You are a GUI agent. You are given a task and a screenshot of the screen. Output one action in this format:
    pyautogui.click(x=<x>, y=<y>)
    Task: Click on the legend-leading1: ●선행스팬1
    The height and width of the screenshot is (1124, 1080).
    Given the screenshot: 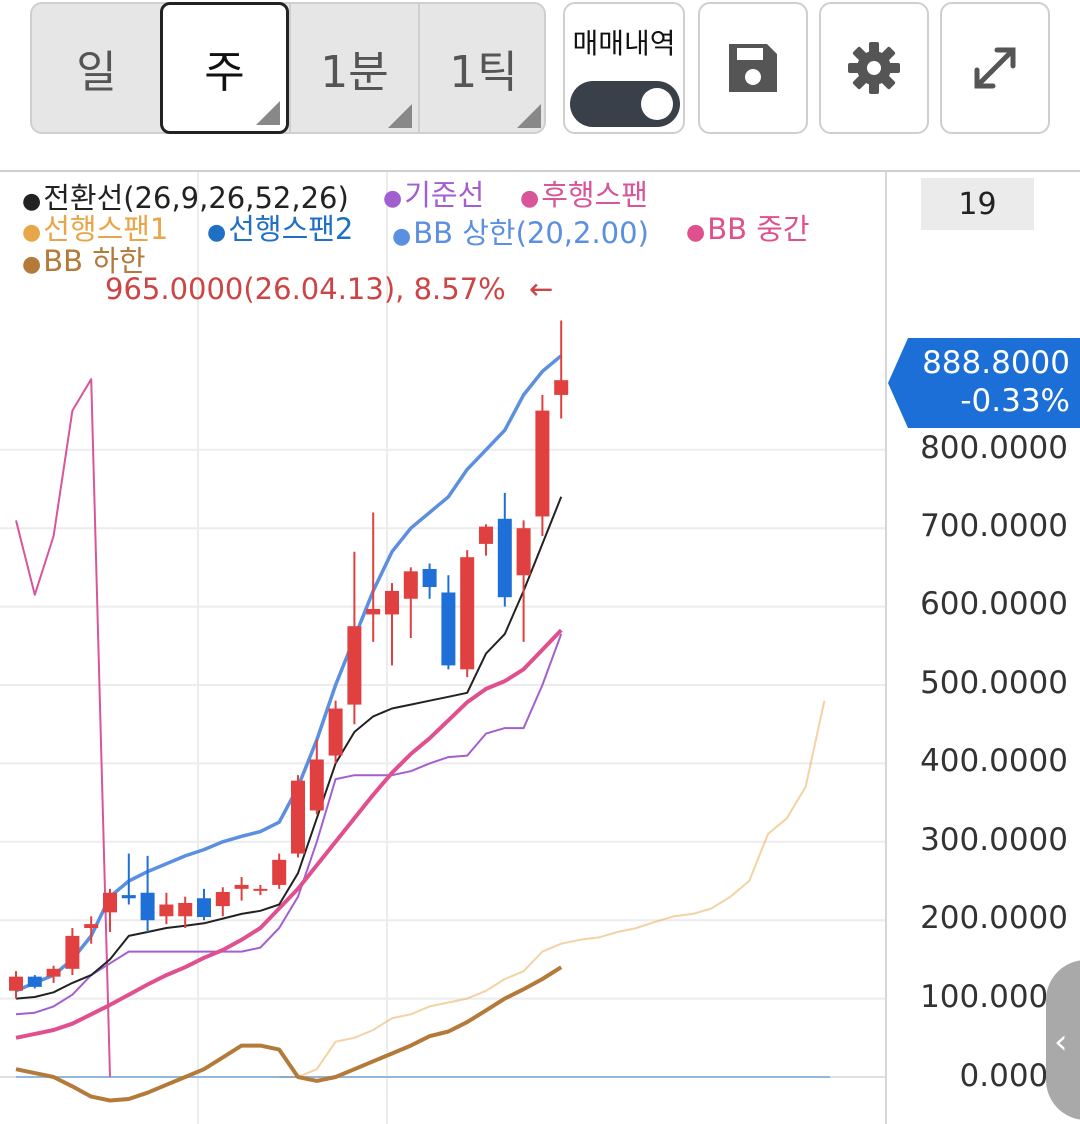 What is the action you would take?
    pyautogui.click(x=95, y=229)
    